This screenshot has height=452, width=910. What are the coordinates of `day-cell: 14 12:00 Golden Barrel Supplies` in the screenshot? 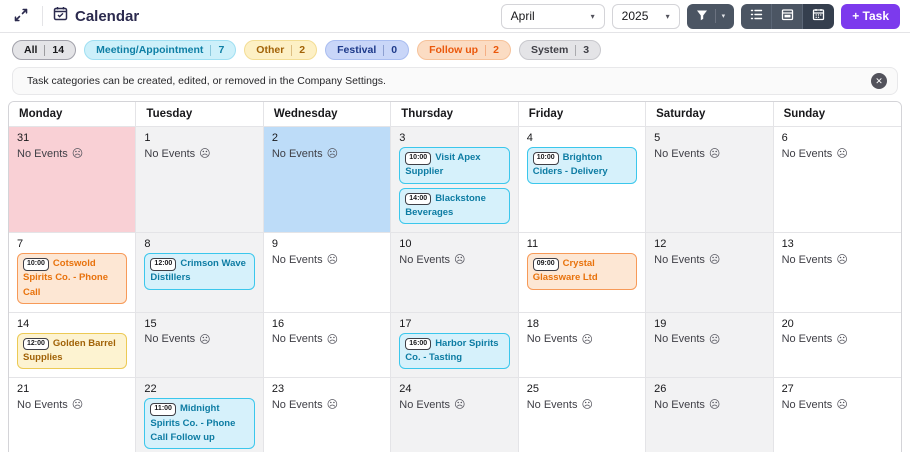 It's located at (73, 345).